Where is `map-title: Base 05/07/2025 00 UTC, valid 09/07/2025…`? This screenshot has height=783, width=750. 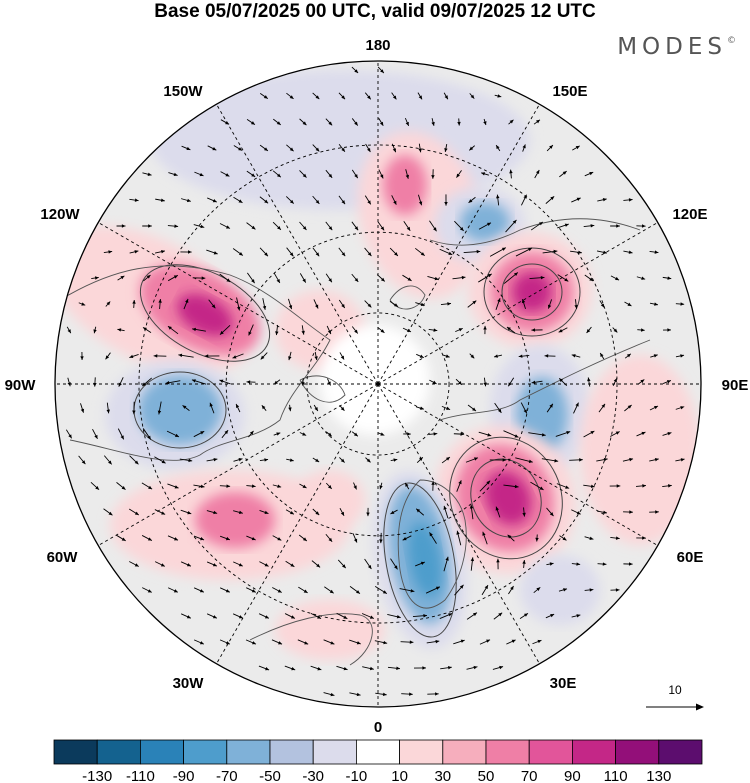
map-title: Base 05/07/2025 00 UTC, valid 09/07/2025… is located at coordinates (375, 11).